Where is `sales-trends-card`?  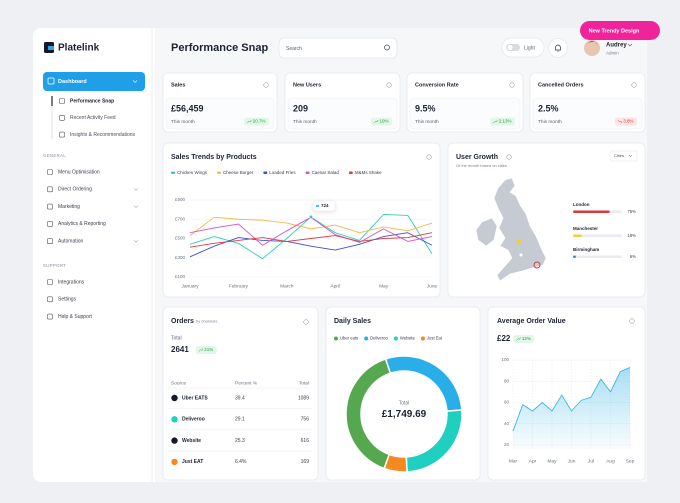
sales-trends-card is located at coordinates (301, 220).